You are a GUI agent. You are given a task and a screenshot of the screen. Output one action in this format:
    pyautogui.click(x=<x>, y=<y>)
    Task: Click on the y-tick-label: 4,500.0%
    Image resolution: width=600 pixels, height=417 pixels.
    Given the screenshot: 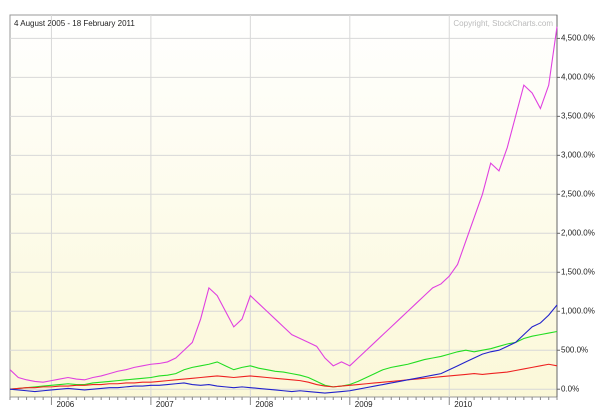 What is the action you would take?
    pyautogui.click(x=578, y=37)
    